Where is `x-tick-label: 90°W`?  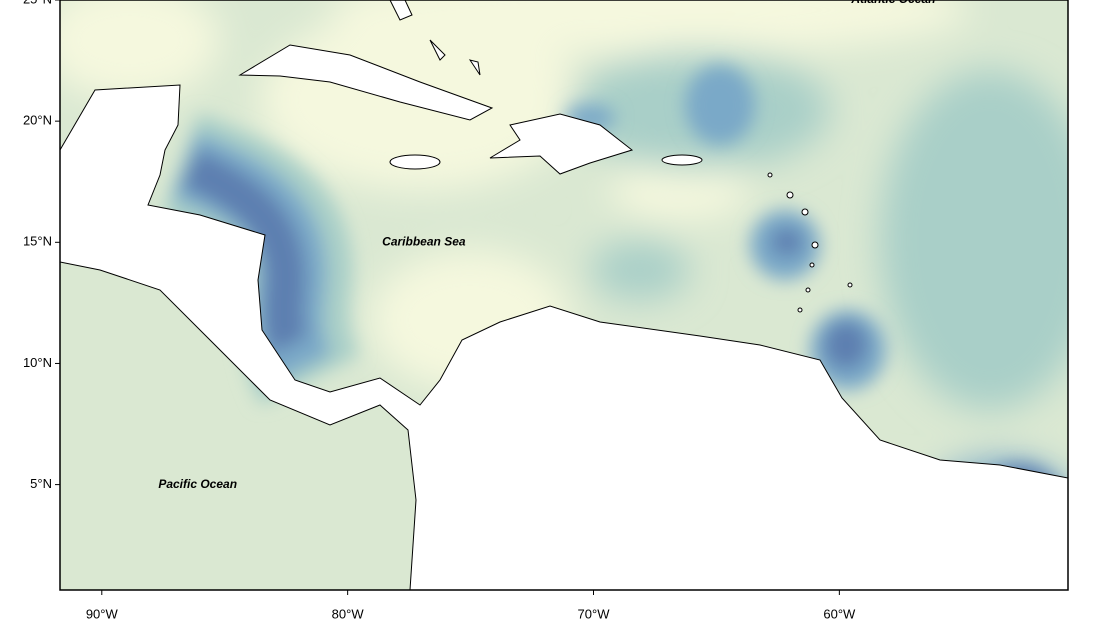 x-tick-label: 90°W is located at coordinates (102, 613).